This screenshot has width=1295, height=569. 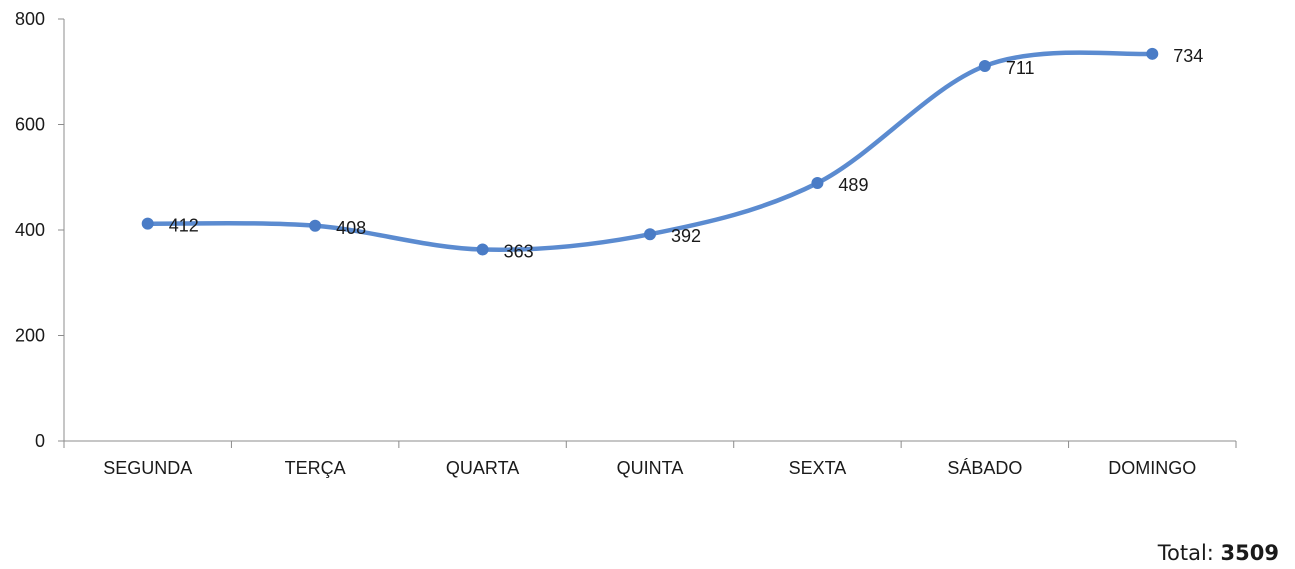 What do you see at coordinates (984, 468) in the screenshot?
I see `x-tick-label: SÁBADO` at bounding box center [984, 468].